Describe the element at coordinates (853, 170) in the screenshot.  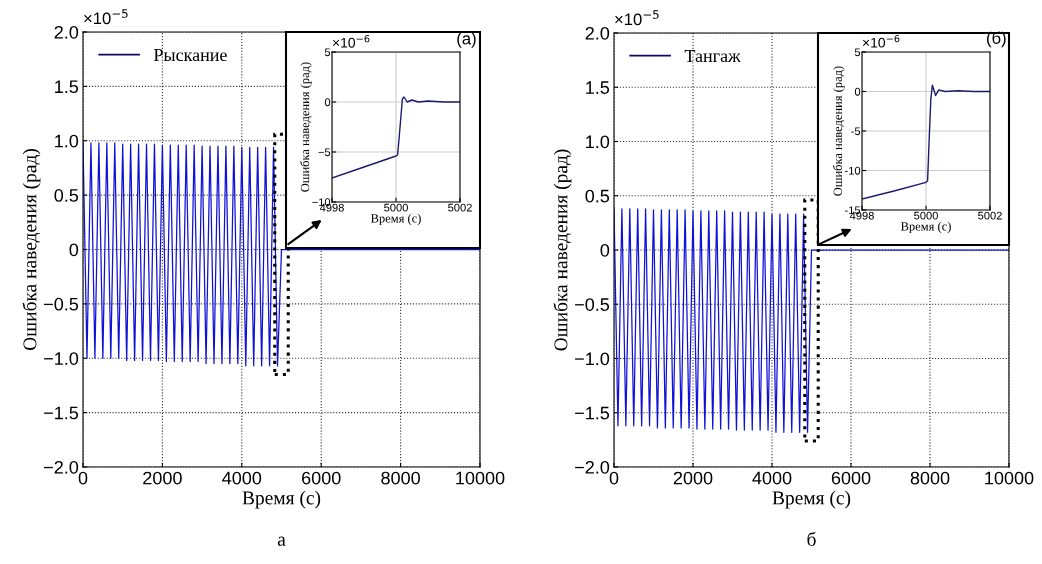
I see `y-tick-label: -10` at that location.